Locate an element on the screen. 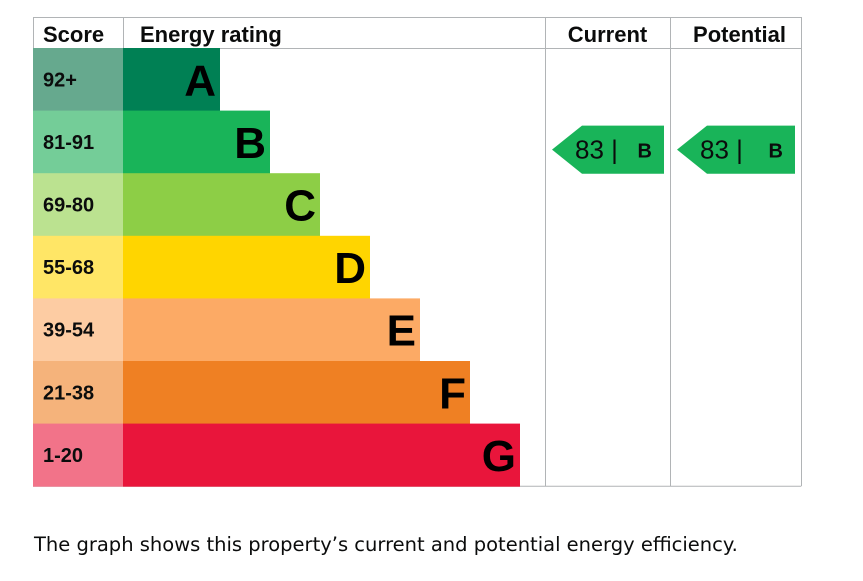  score-cell-g is located at coordinates (78, 455).